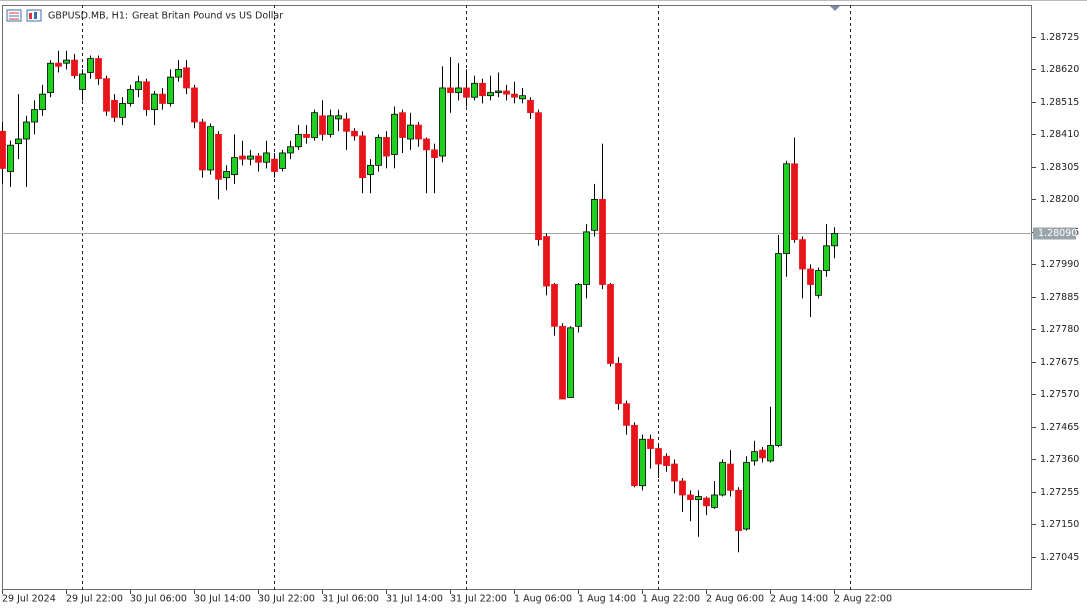 Image resolution: width=1087 pixels, height=609 pixels. What do you see at coordinates (863, 599) in the screenshot?
I see `x-tick-label: 2 Aug 22:00` at bounding box center [863, 599].